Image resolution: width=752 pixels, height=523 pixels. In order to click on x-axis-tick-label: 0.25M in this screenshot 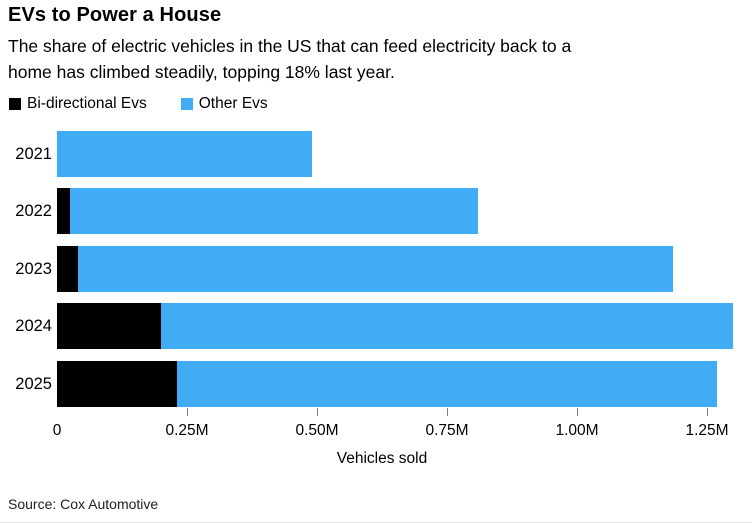, I will do `click(187, 430)`.